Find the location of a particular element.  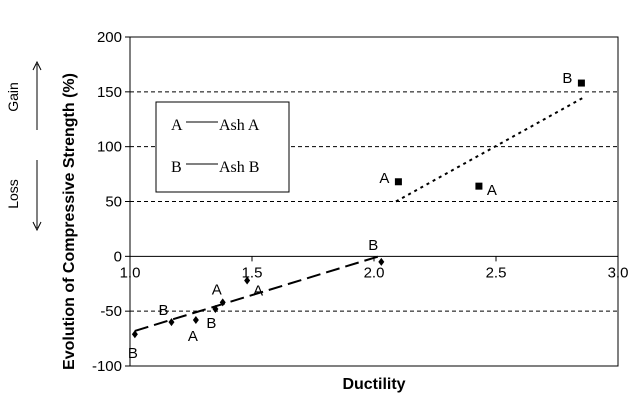

y-axis-ticks: -100 -50 0 50 100 150 200 is located at coordinates (111, 202).